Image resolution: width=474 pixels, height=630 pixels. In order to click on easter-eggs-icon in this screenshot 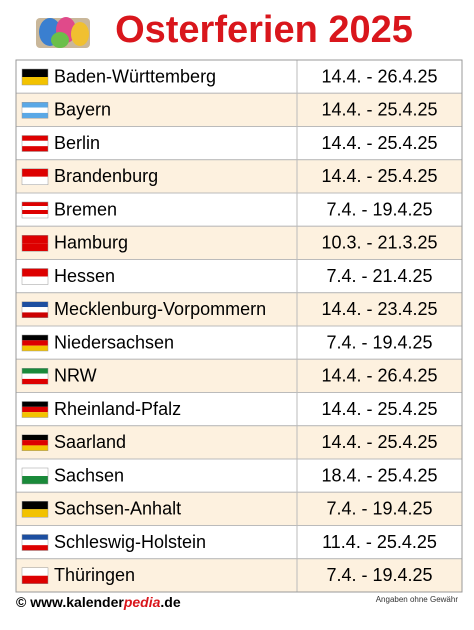, I will do `click(63, 32)`.